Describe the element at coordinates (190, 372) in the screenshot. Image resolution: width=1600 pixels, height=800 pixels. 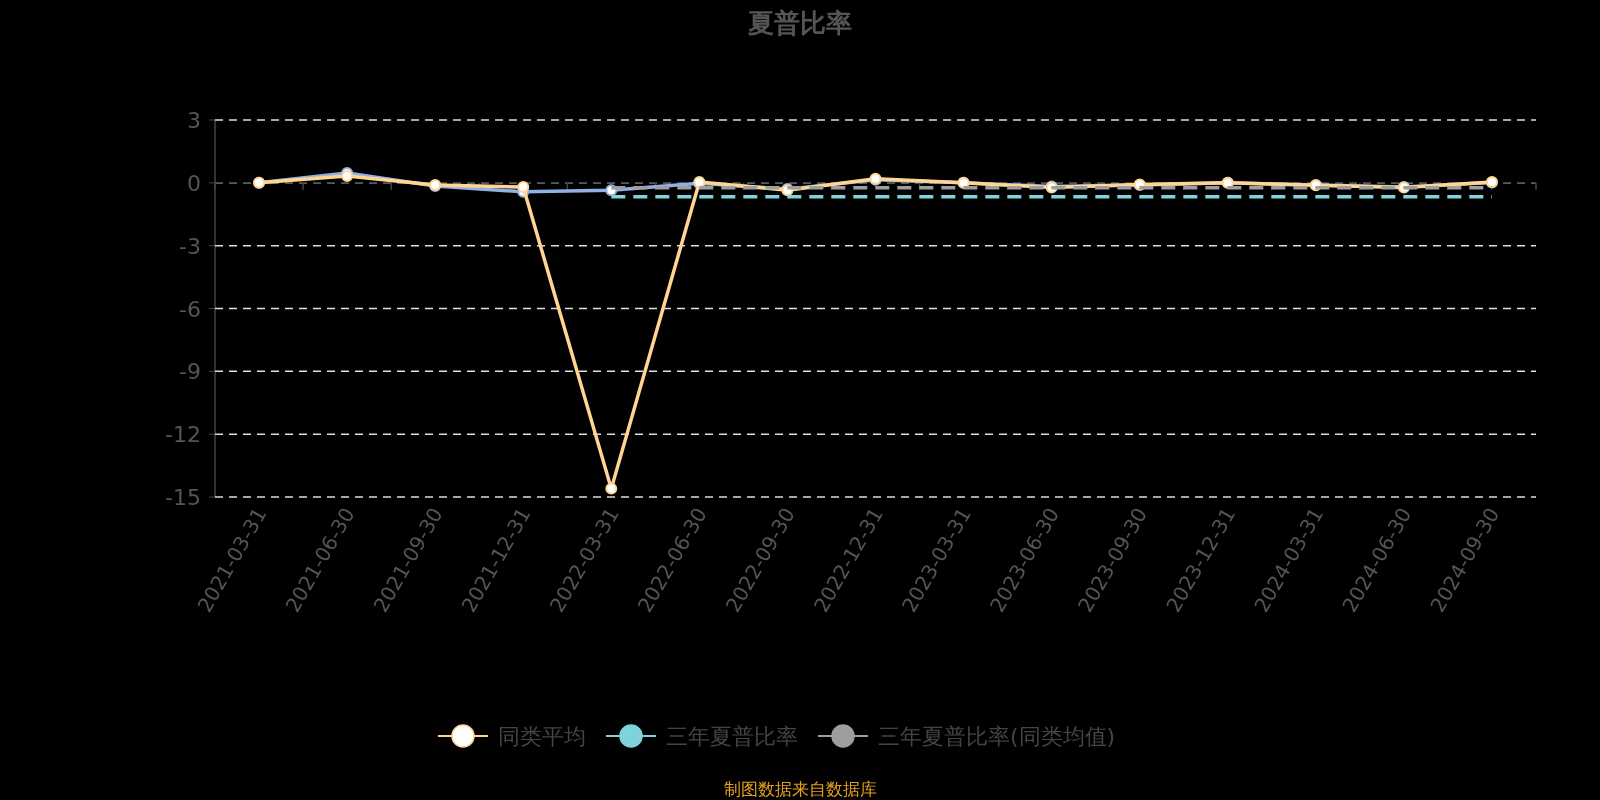
I see `y-tick-label: -9` at that location.